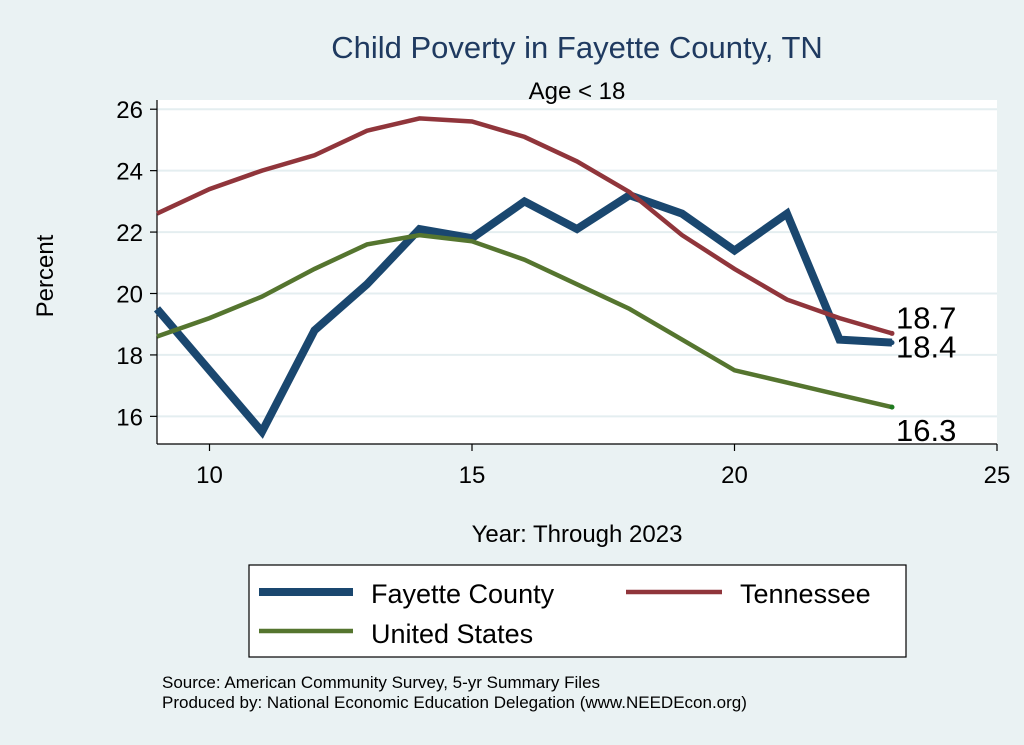 This screenshot has width=1024, height=745. I want to click on x-tick-label-15: 15, so click(472, 475).